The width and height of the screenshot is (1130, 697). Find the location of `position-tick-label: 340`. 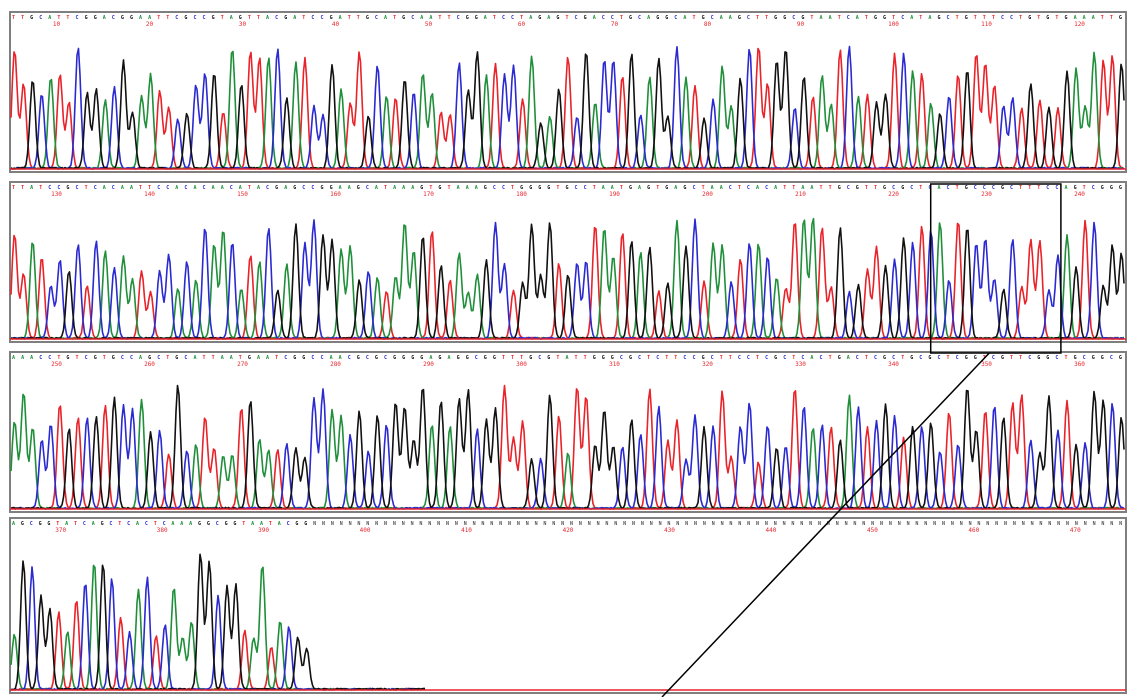

position-tick-label: 340 is located at coordinates (893, 364).